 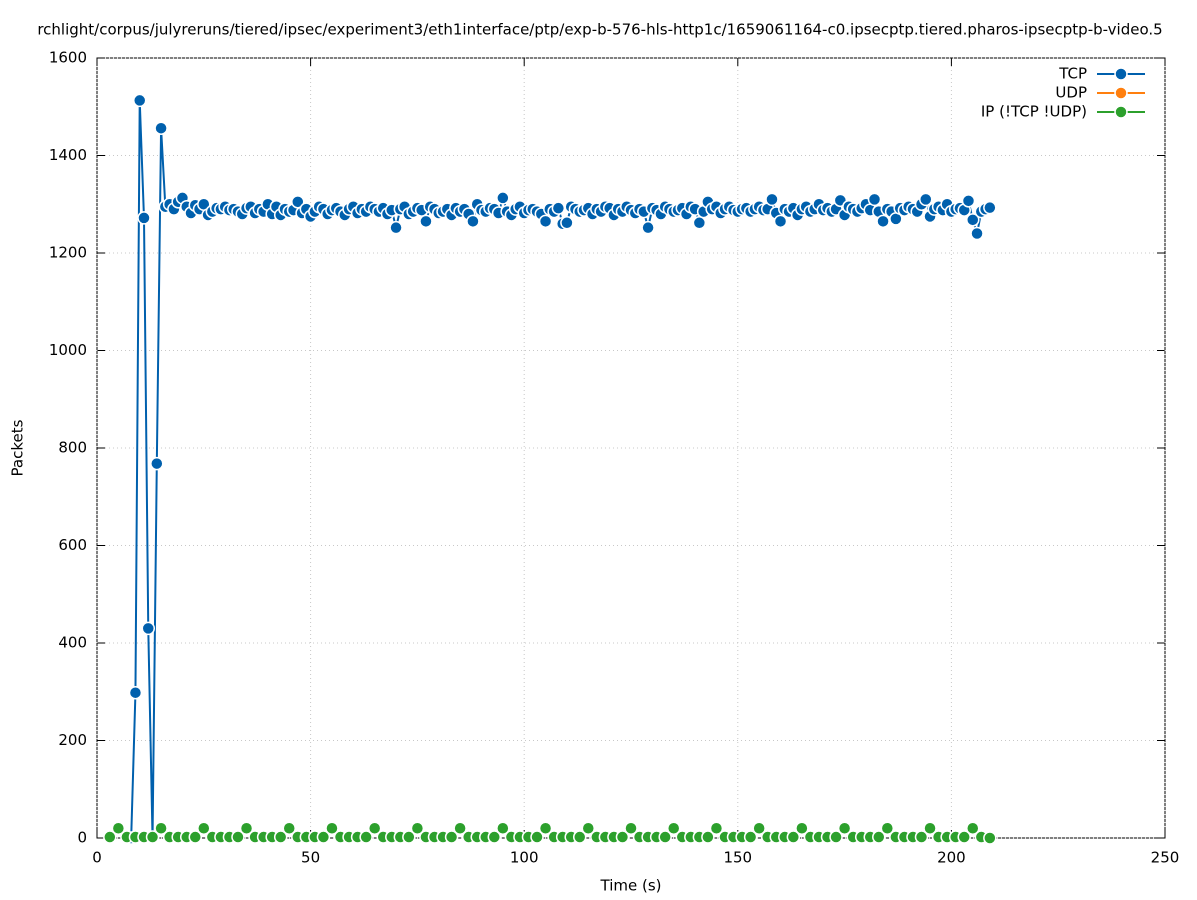 I want to click on x-tick-label: 250, so click(x=1165, y=858).